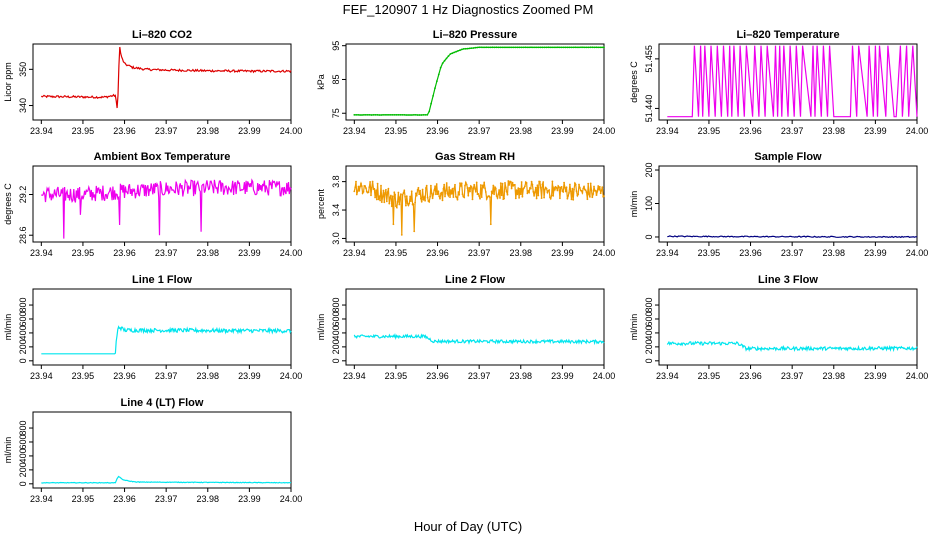 Image resolution: width=936 pixels, height=540 pixels. Describe the element at coordinates (336, 46) in the screenshot. I see `y-tick-label: 95` at that location.